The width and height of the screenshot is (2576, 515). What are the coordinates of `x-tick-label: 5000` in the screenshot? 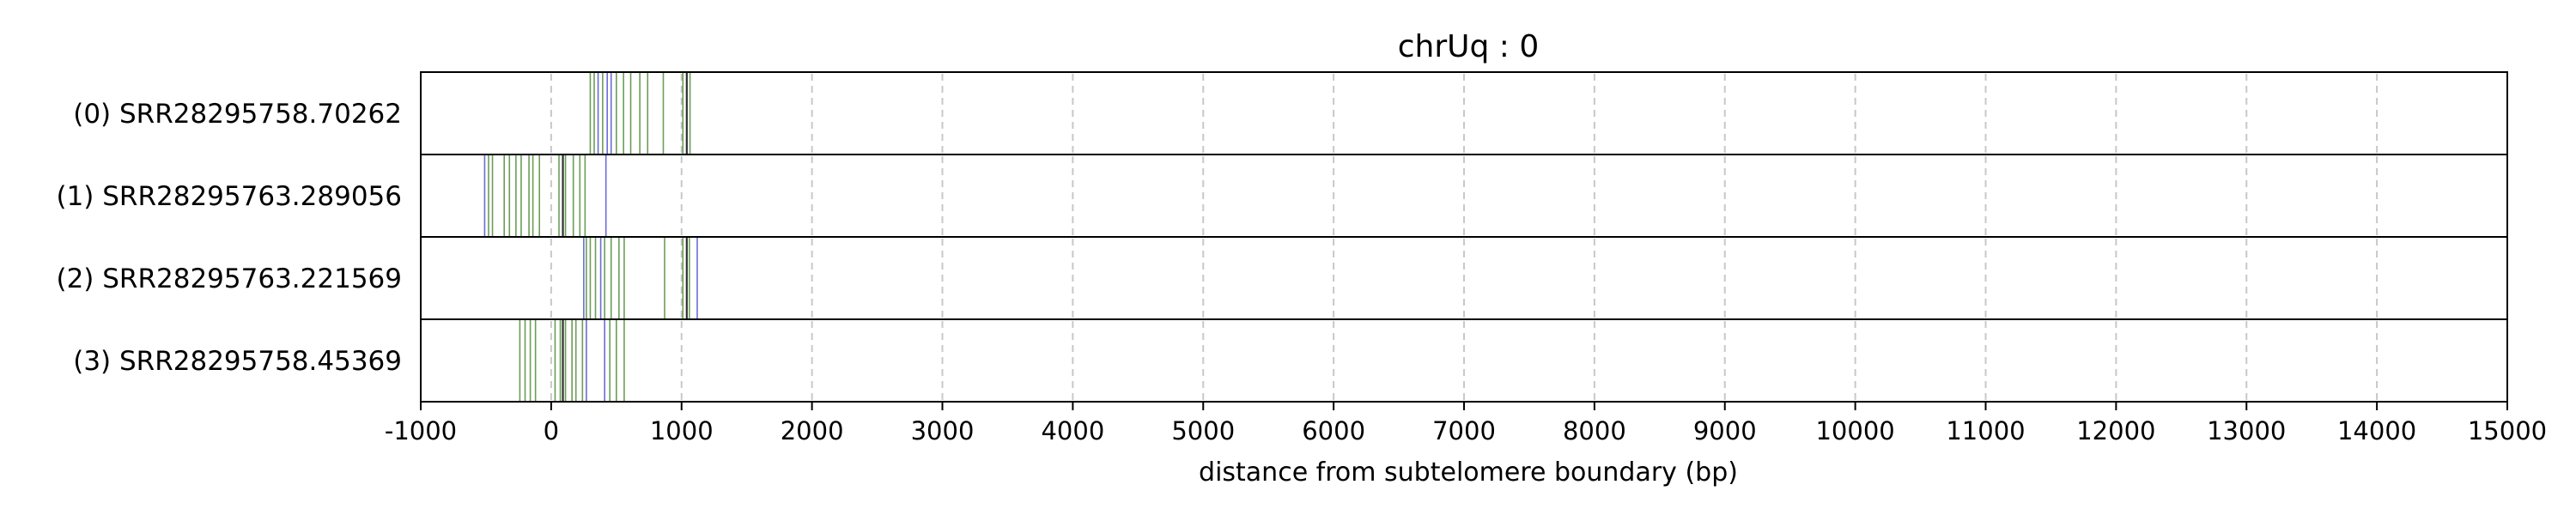 It's located at (1203, 430).